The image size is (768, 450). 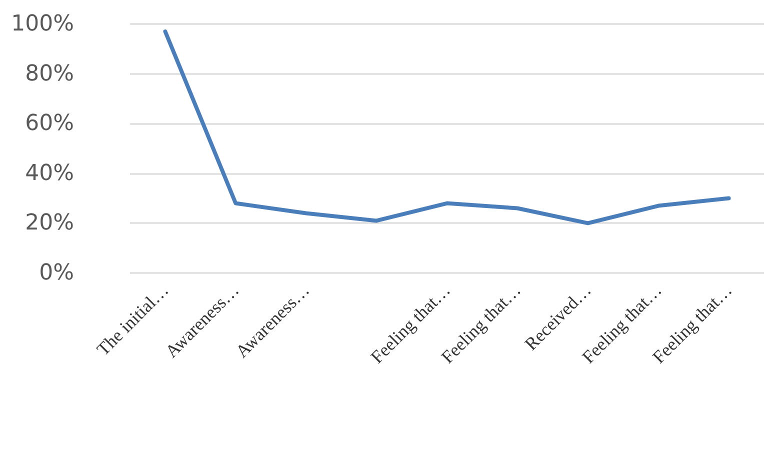 I want to click on y-tick-label: 60%, so click(x=49, y=123).